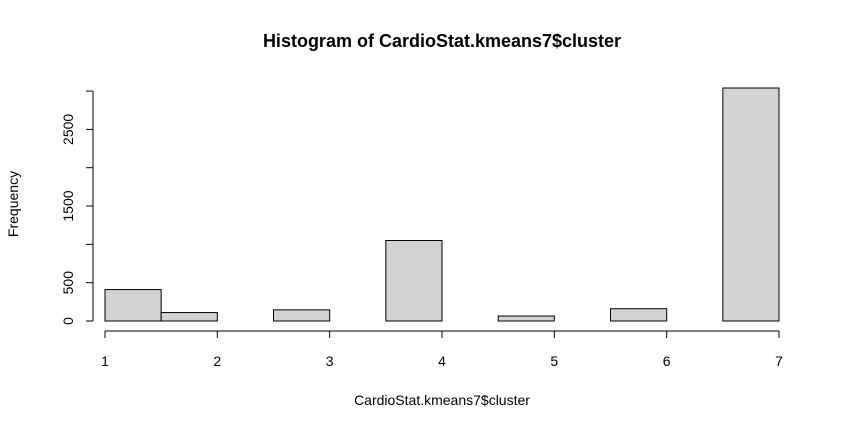 Image resolution: width=847 pixels, height=429 pixels. Describe the element at coordinates (217, 361) in the screenshot. I see `x-tick-label-2: 2` at that location.